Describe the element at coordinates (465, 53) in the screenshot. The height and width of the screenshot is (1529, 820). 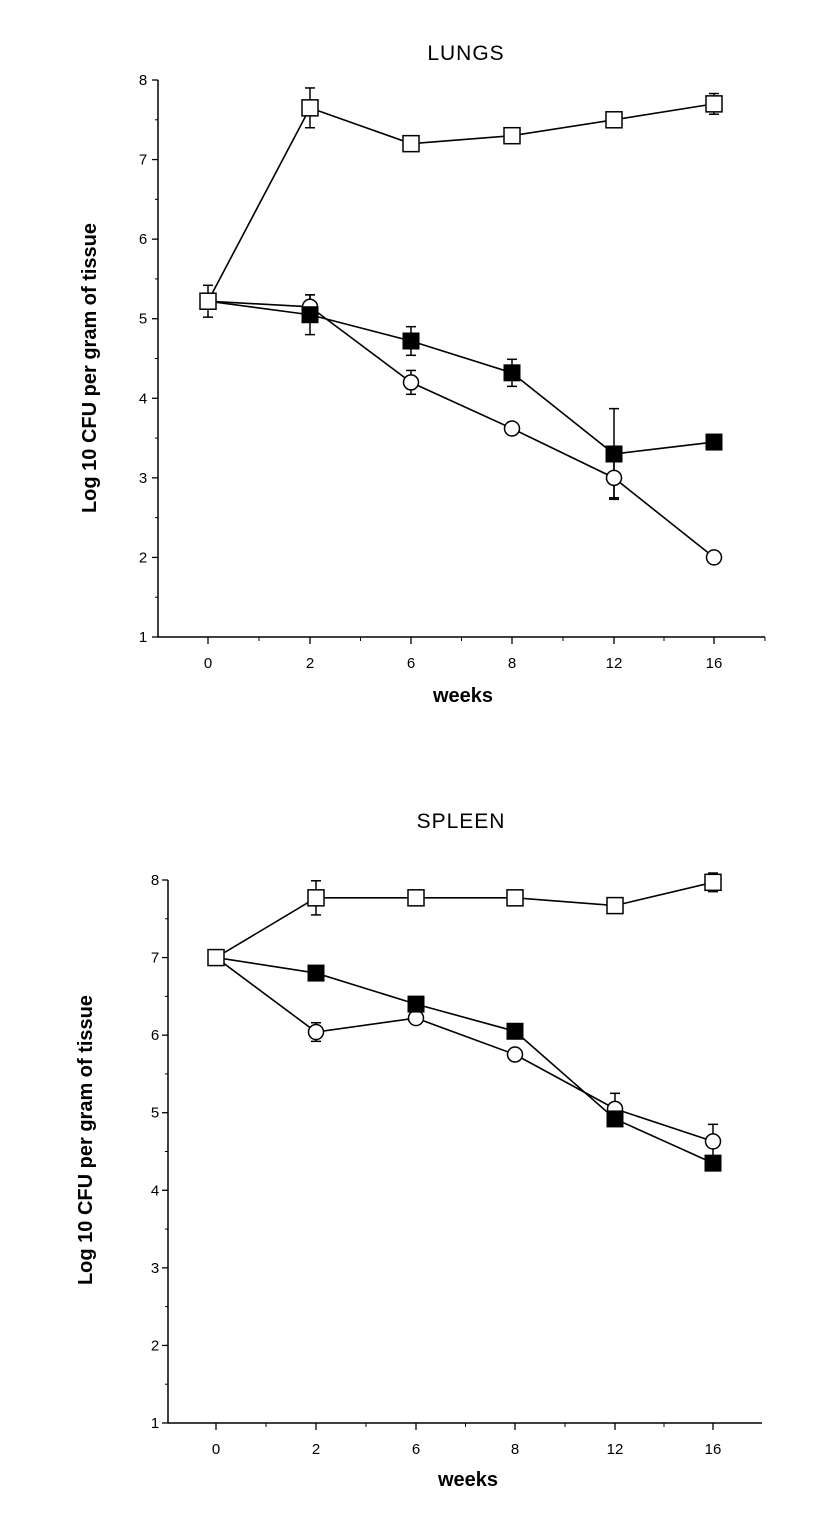
I see `chart-title: LUNGS` at that location.